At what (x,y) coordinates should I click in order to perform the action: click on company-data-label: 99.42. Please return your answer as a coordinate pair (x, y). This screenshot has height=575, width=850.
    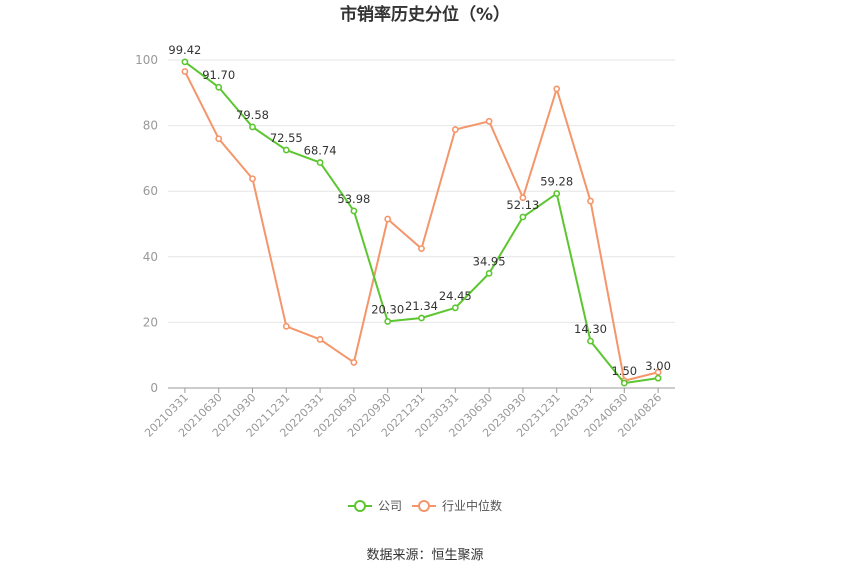
    Looking at the image, I should click on (184, 50).